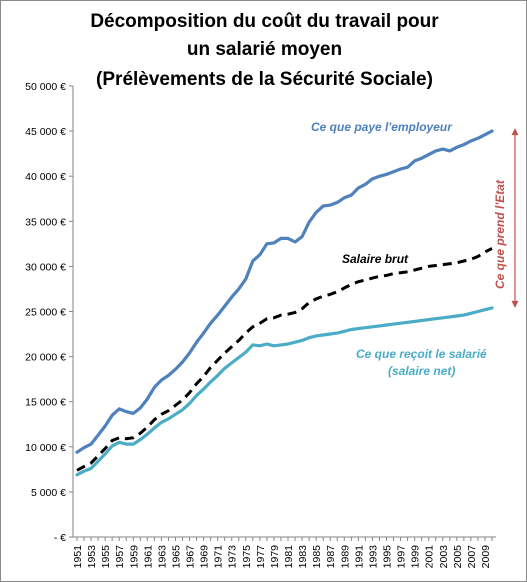  I want to click on x-tick-label: 1991, so click(359, 557).